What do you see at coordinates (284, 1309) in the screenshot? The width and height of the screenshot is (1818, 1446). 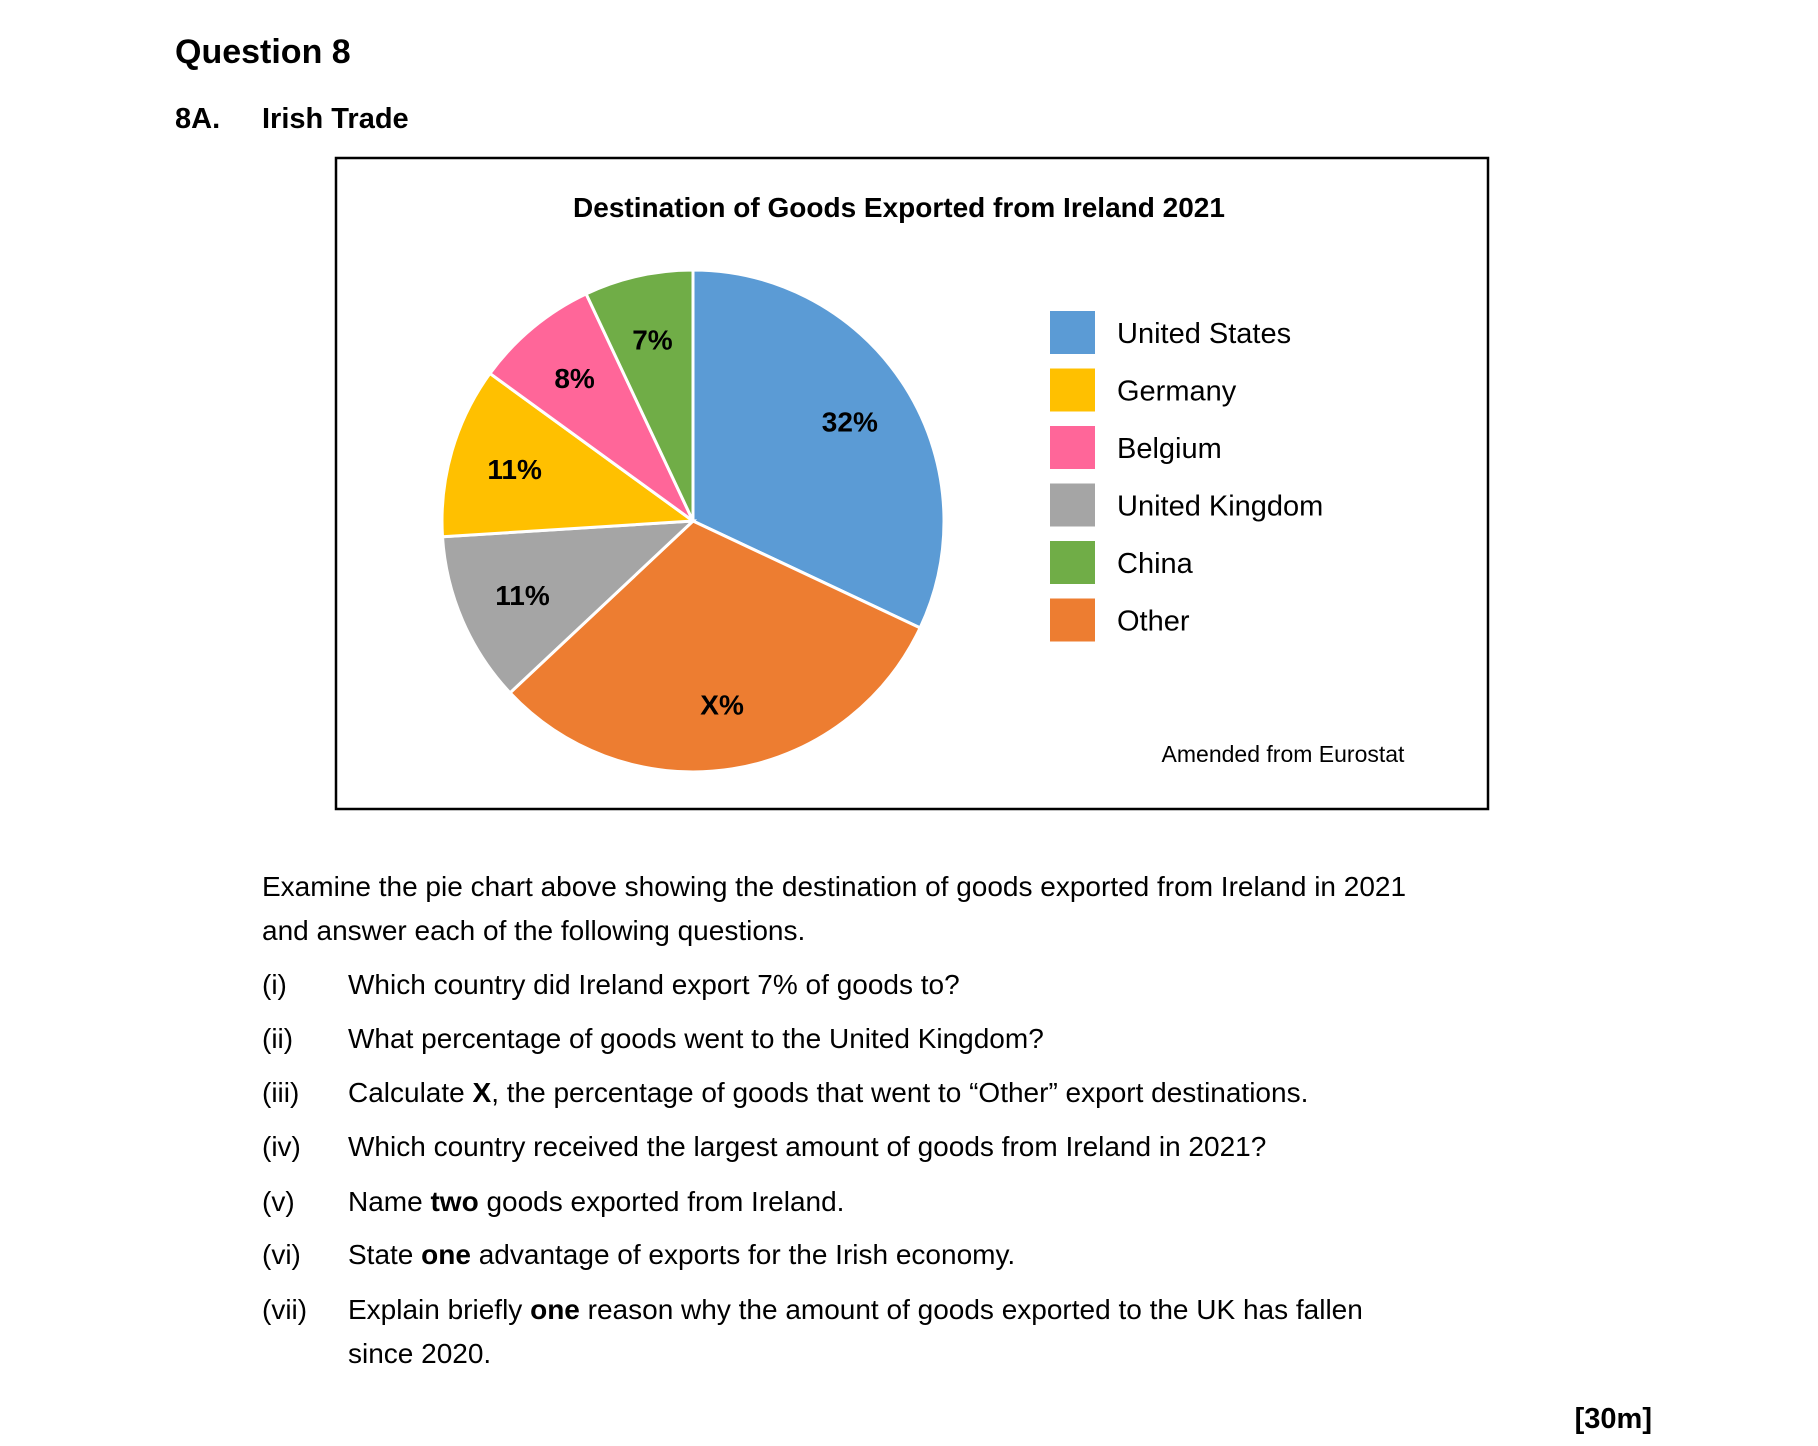 I see `question-number: (vii)` at bounding box center [284, 1309].